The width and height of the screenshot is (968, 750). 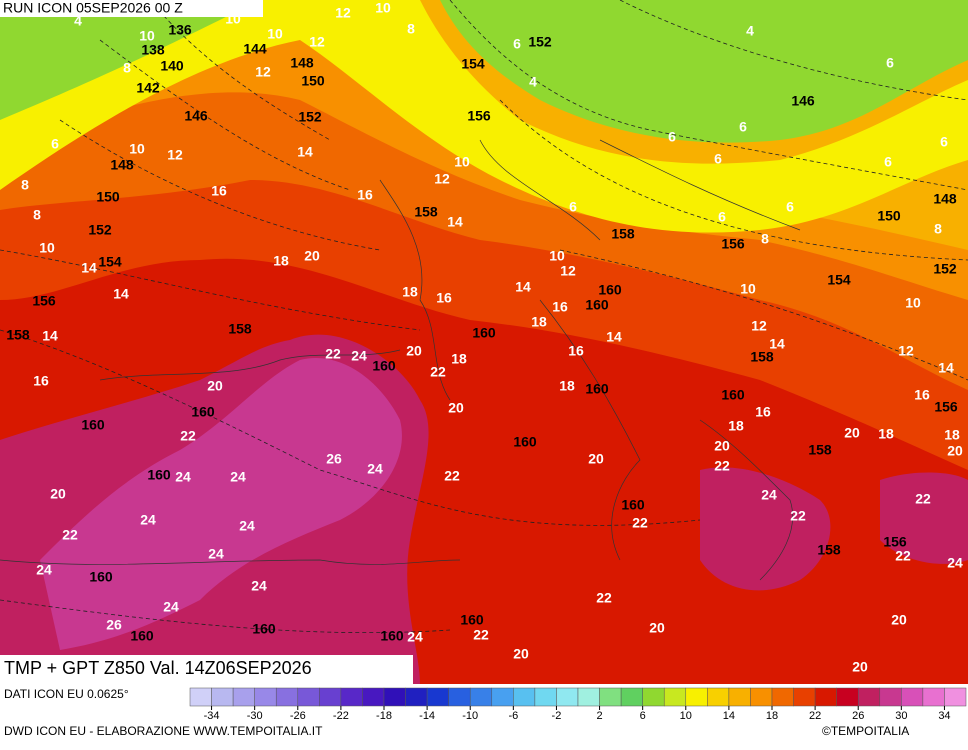 What do you see at coordinates (158, 668) in the screenshot?
I see `title: TMP + GPT Z850 Val. 14Z06SEP2026` at bounding box center [158, 668].